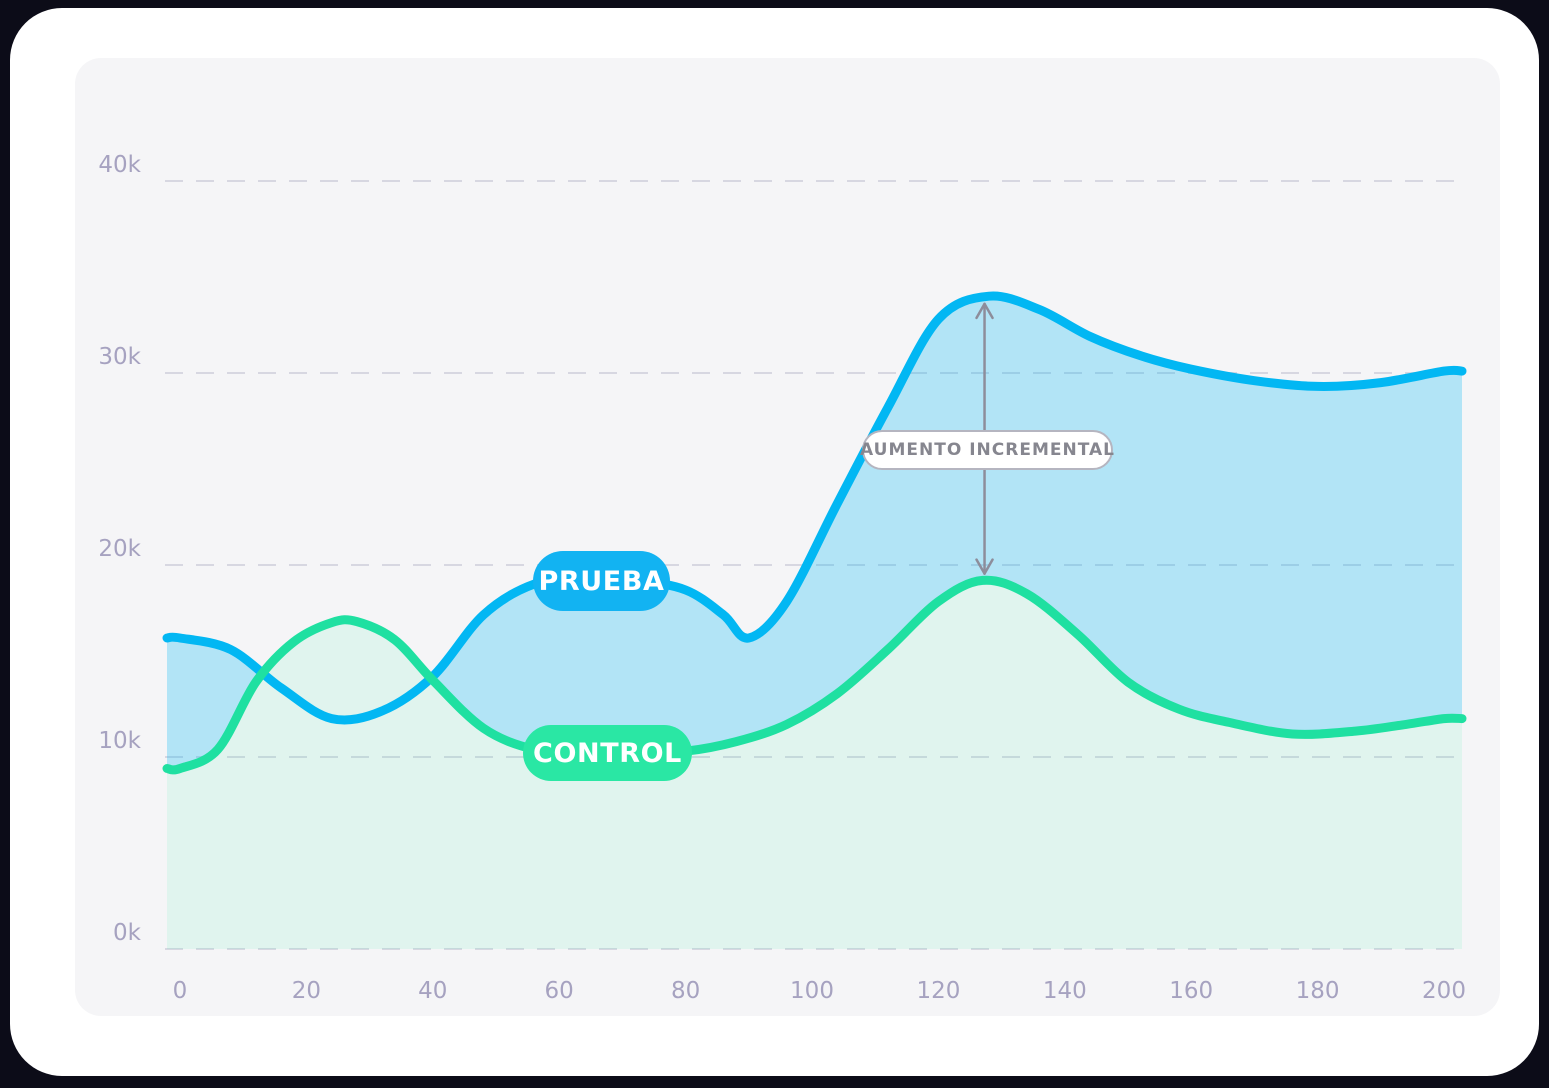 The height and width of the screenshot is (1088, 1549). What do you see at coordinates (1191, 991) in the screenshot?
I see `x-axis-tick-label: 160` at bounding box center [1191, 991].